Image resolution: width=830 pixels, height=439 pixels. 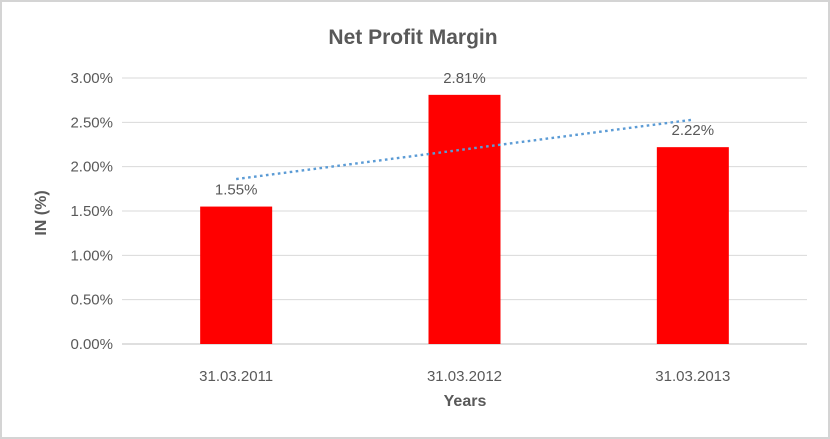 I want to click on bar-31.03.2013, so click(x=692, y=245).